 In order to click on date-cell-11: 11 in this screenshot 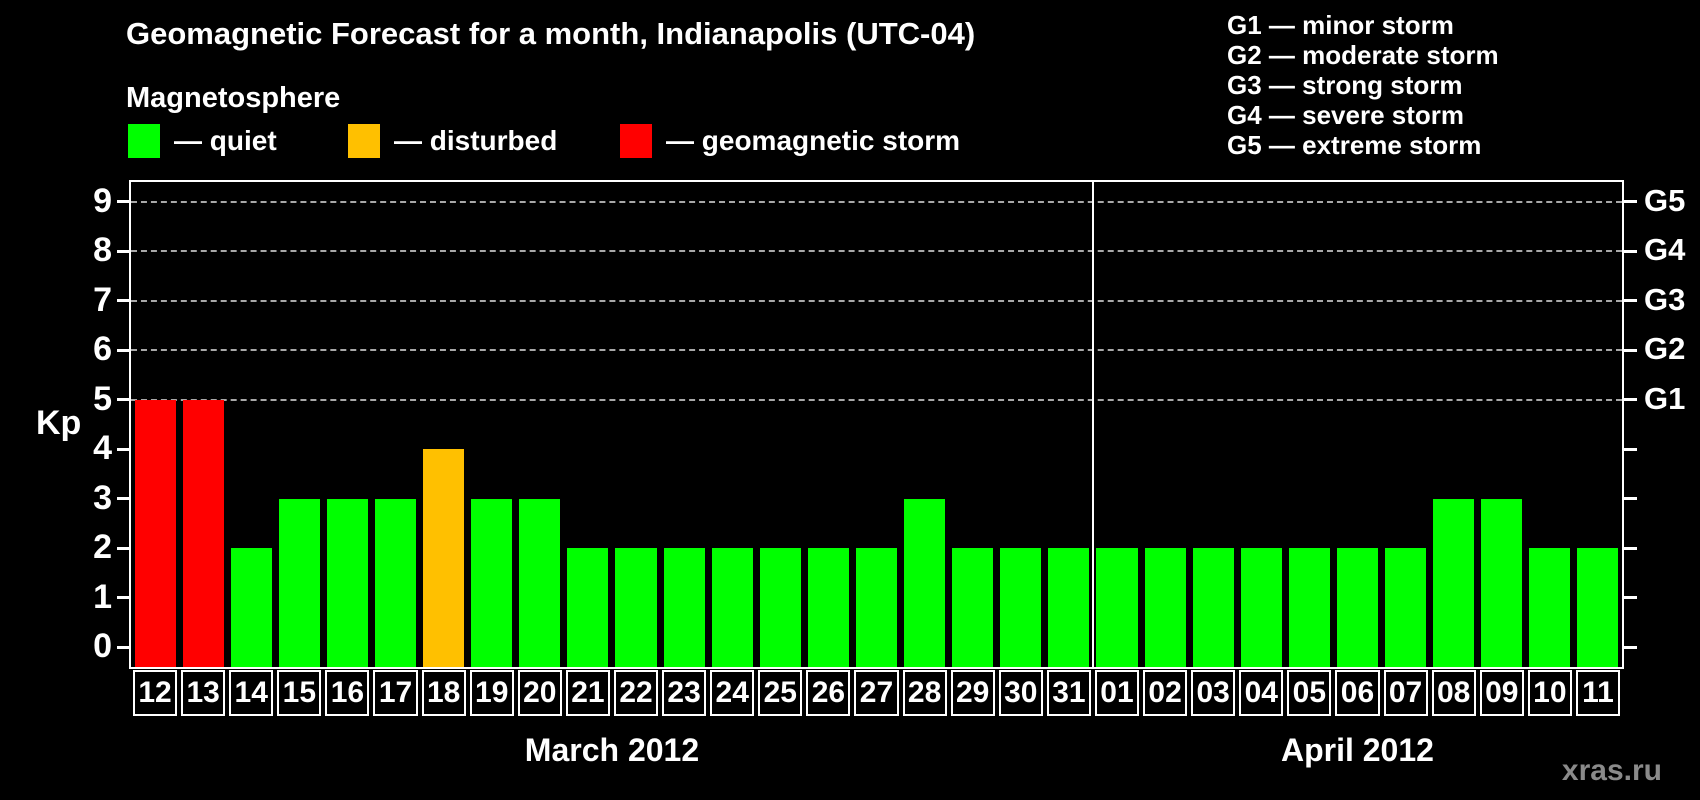, I will do `click(1597, 693)`.